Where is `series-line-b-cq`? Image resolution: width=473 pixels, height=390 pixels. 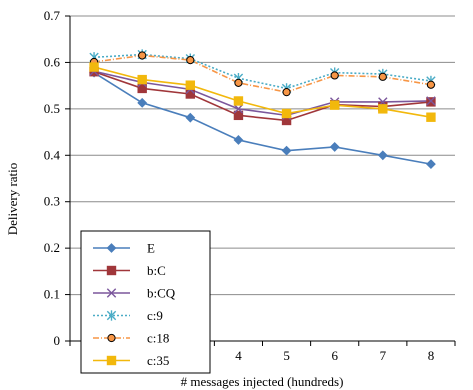
series-line-b-cq is located at coordinates (262, 93).